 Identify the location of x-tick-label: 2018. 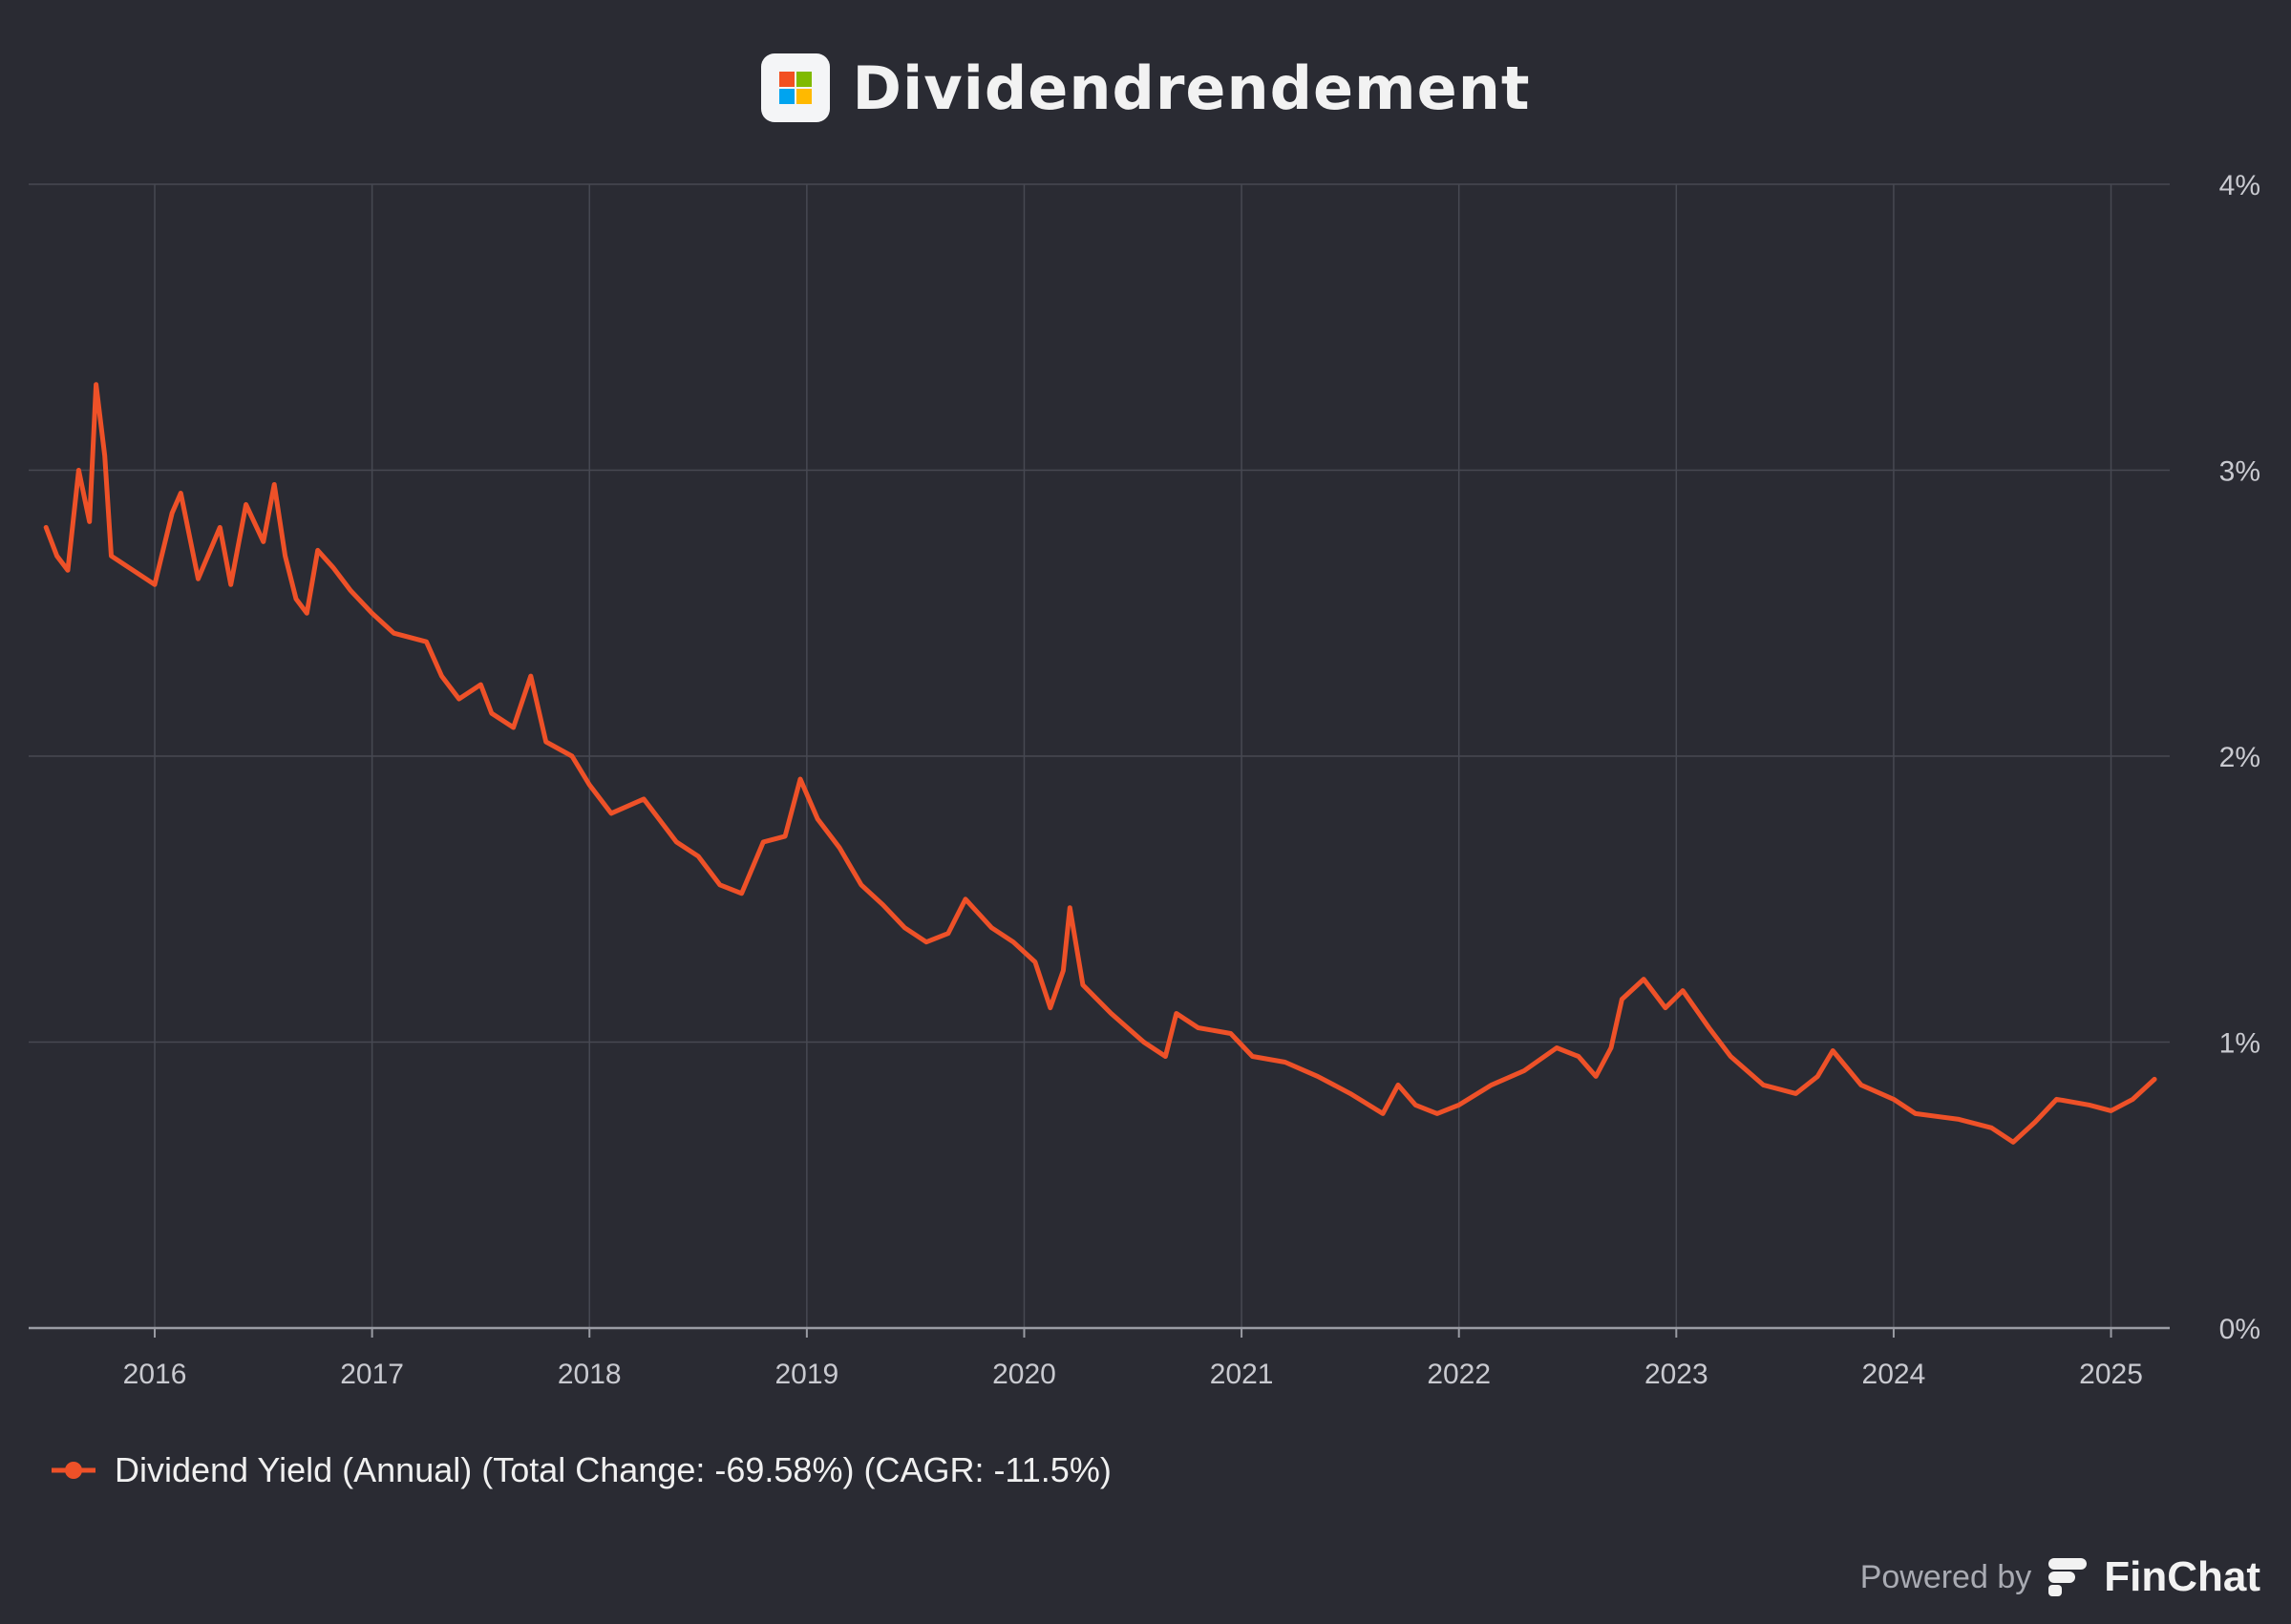
(590, 1374).